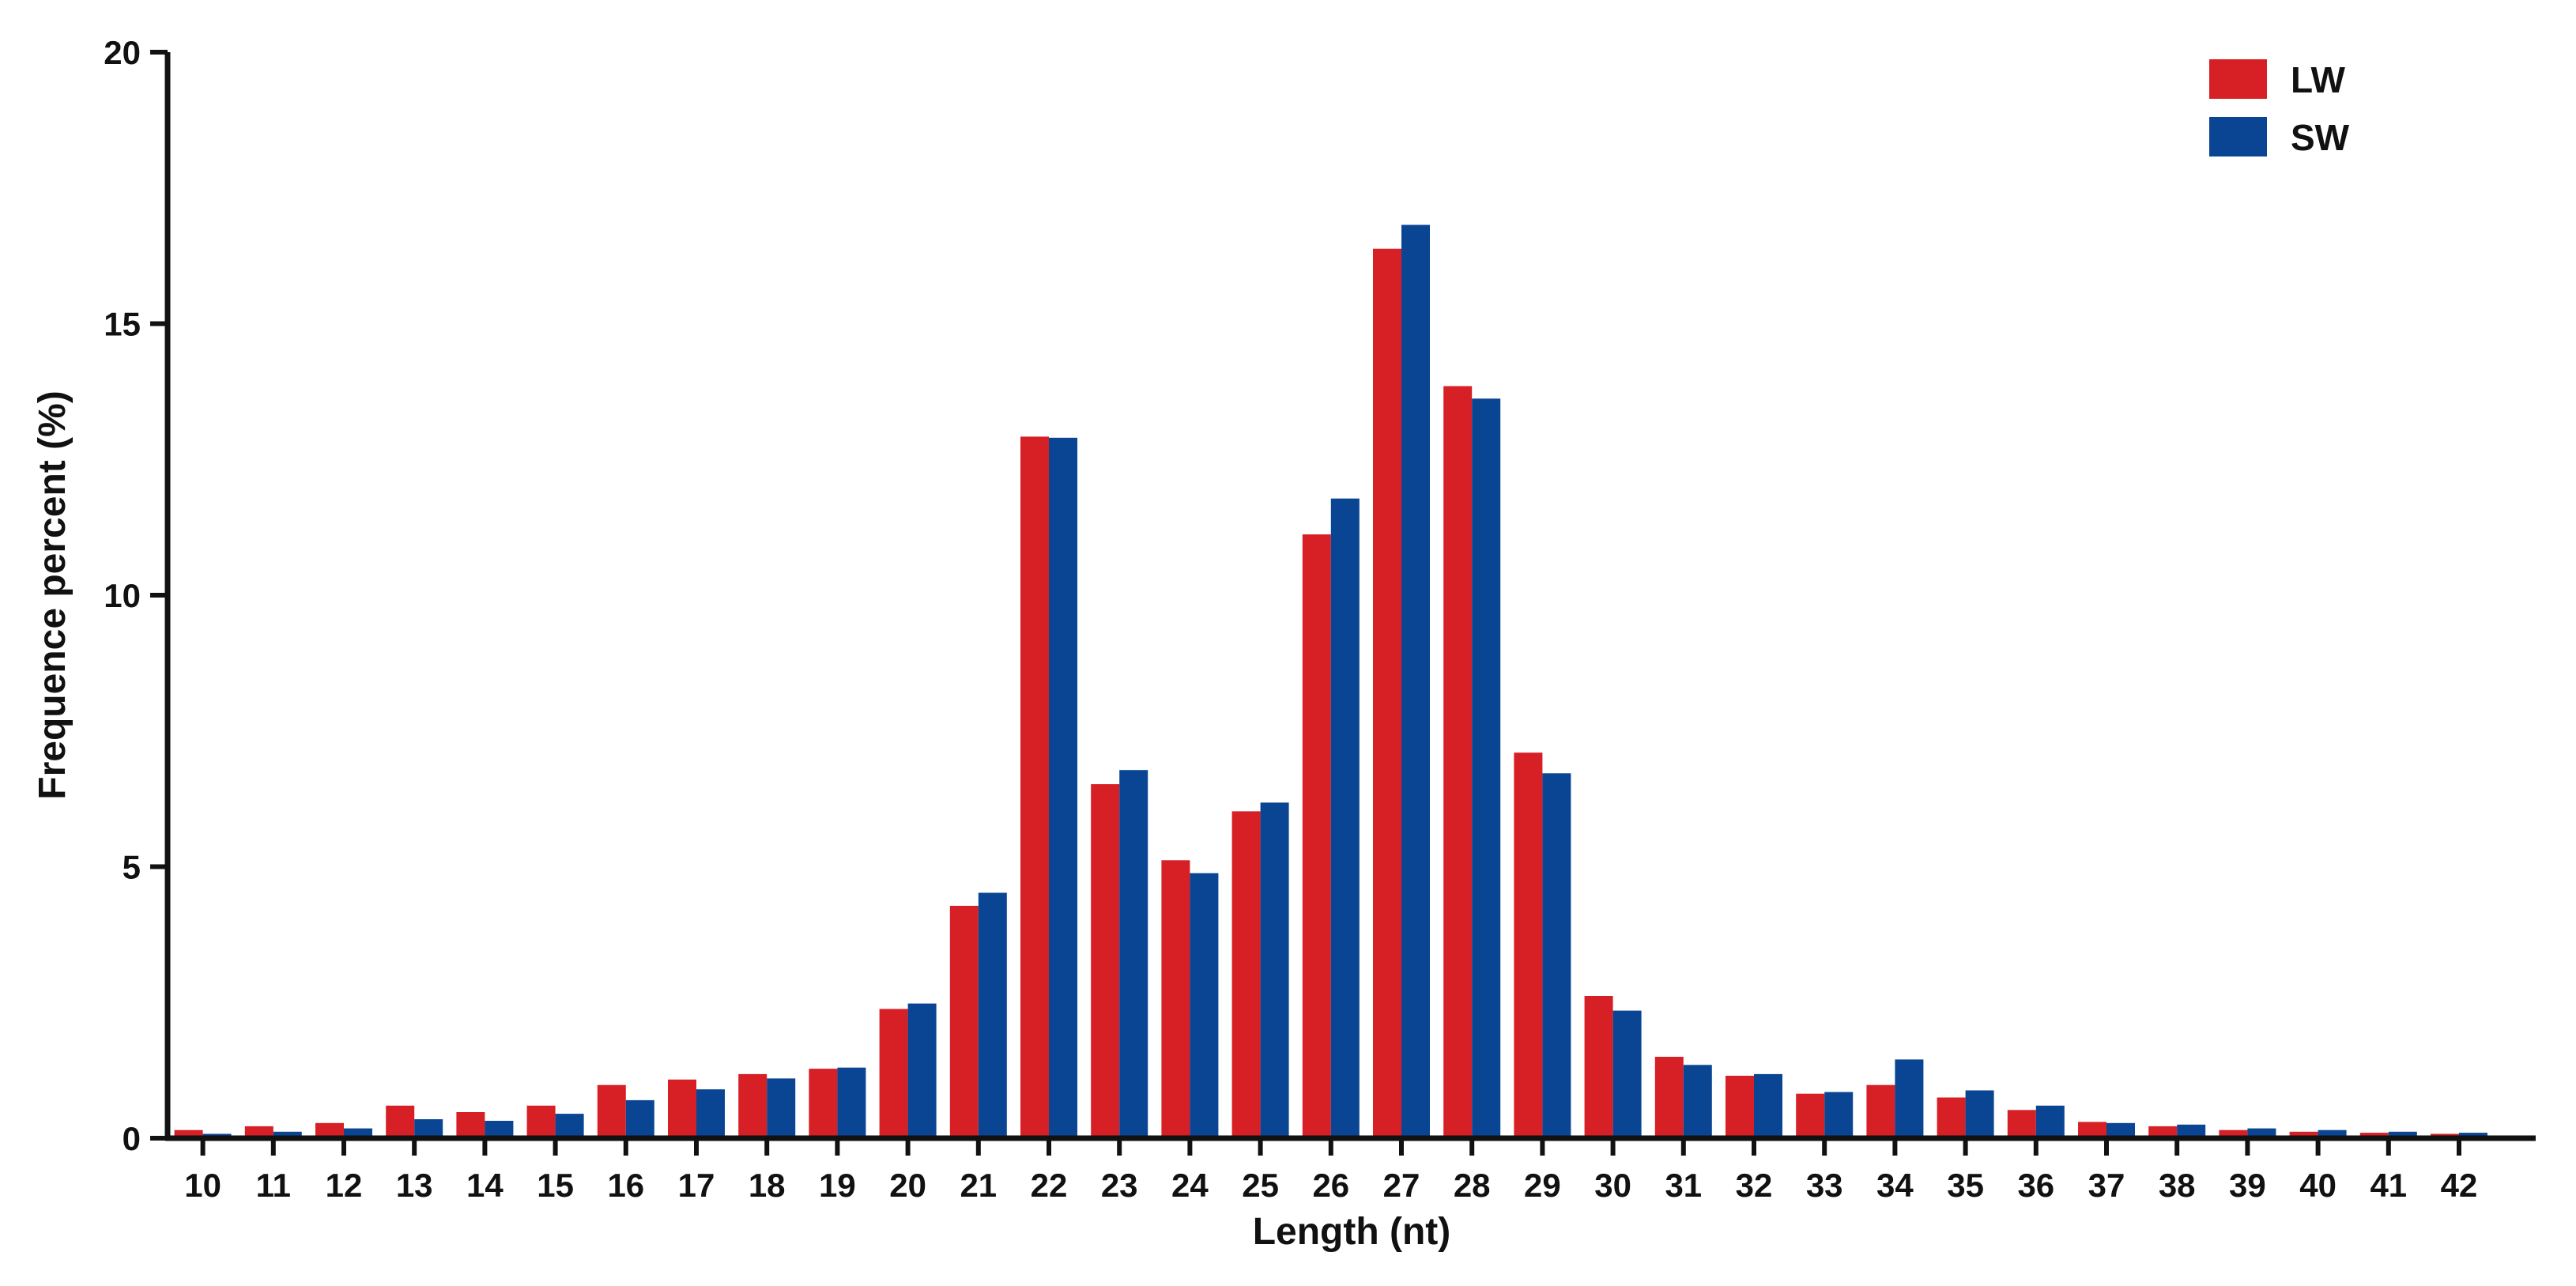 This screenshot has height=1286, width=2576. Describe the element at coordinates (122, 324) in the screenshot. I see `y-tick-label-15: 15` at that location.